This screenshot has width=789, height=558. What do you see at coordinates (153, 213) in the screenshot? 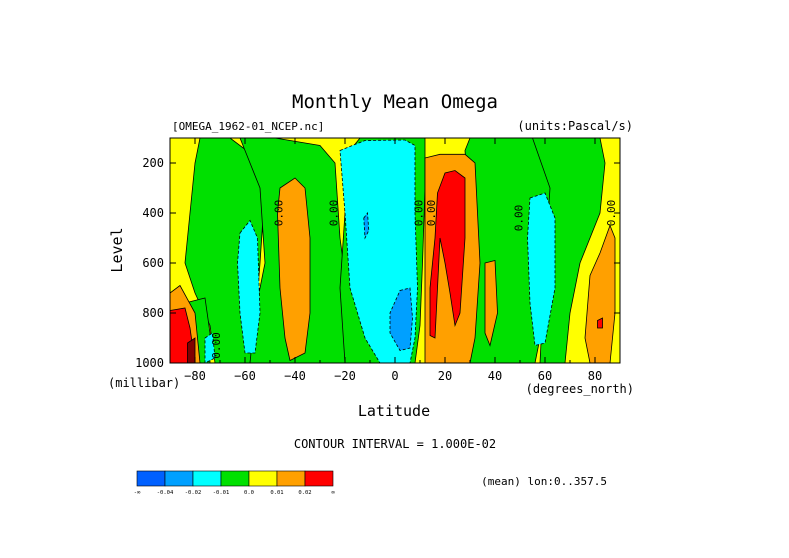
I see `y-tick-label-1: 400` at bounding box center [153, 213].